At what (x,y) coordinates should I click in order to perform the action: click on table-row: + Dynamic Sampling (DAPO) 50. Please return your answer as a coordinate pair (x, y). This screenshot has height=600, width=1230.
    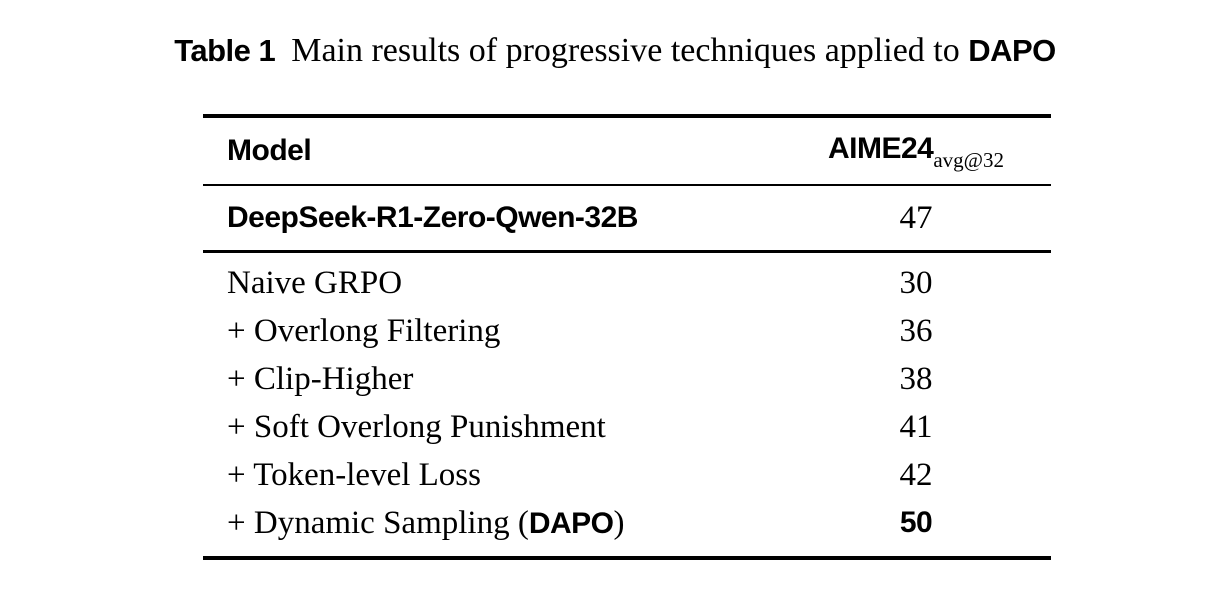
    Looking at the image, I should click on (627, 523).